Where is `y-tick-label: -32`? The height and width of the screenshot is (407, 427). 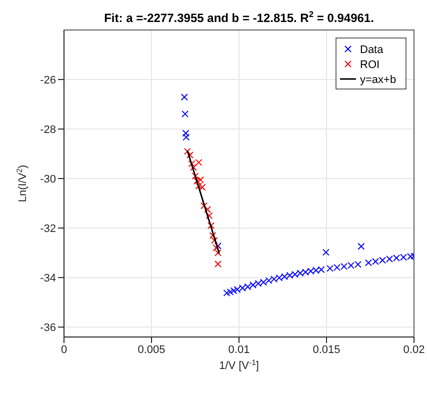
y-tick-label: -32 is located at coordinates (48, 228).